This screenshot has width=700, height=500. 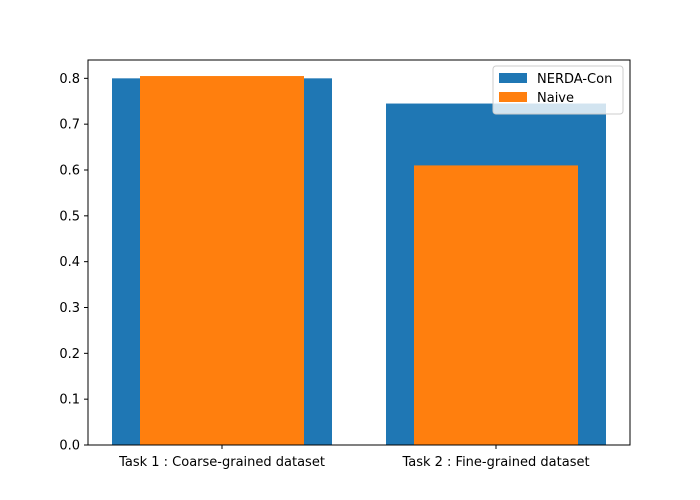 What do you see at coordinates (558, 90) in the screenshot?
I see `legend: NERDA-Con Naive` at bounding box center [558, 90].